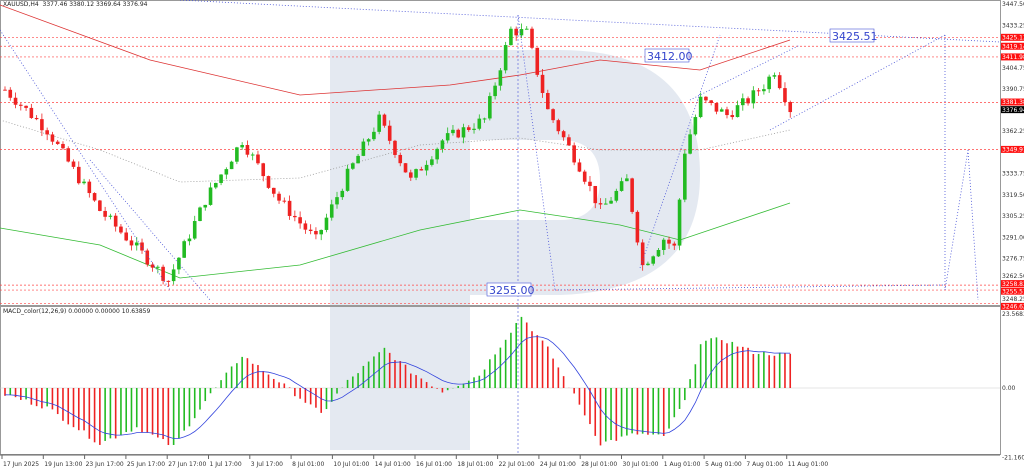 The image size is (1024, 470). Describe the element at coordinates (1009, 388) in the screenshot. I see `macd-tick-label: 0.00` at that location.